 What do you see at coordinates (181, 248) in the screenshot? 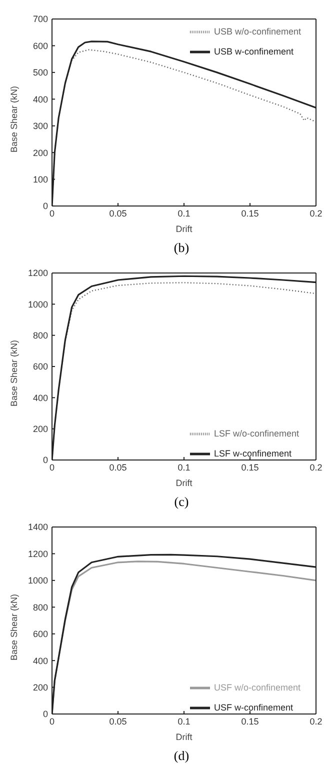
I see `text: (b)` at bounding box center [181, 248].